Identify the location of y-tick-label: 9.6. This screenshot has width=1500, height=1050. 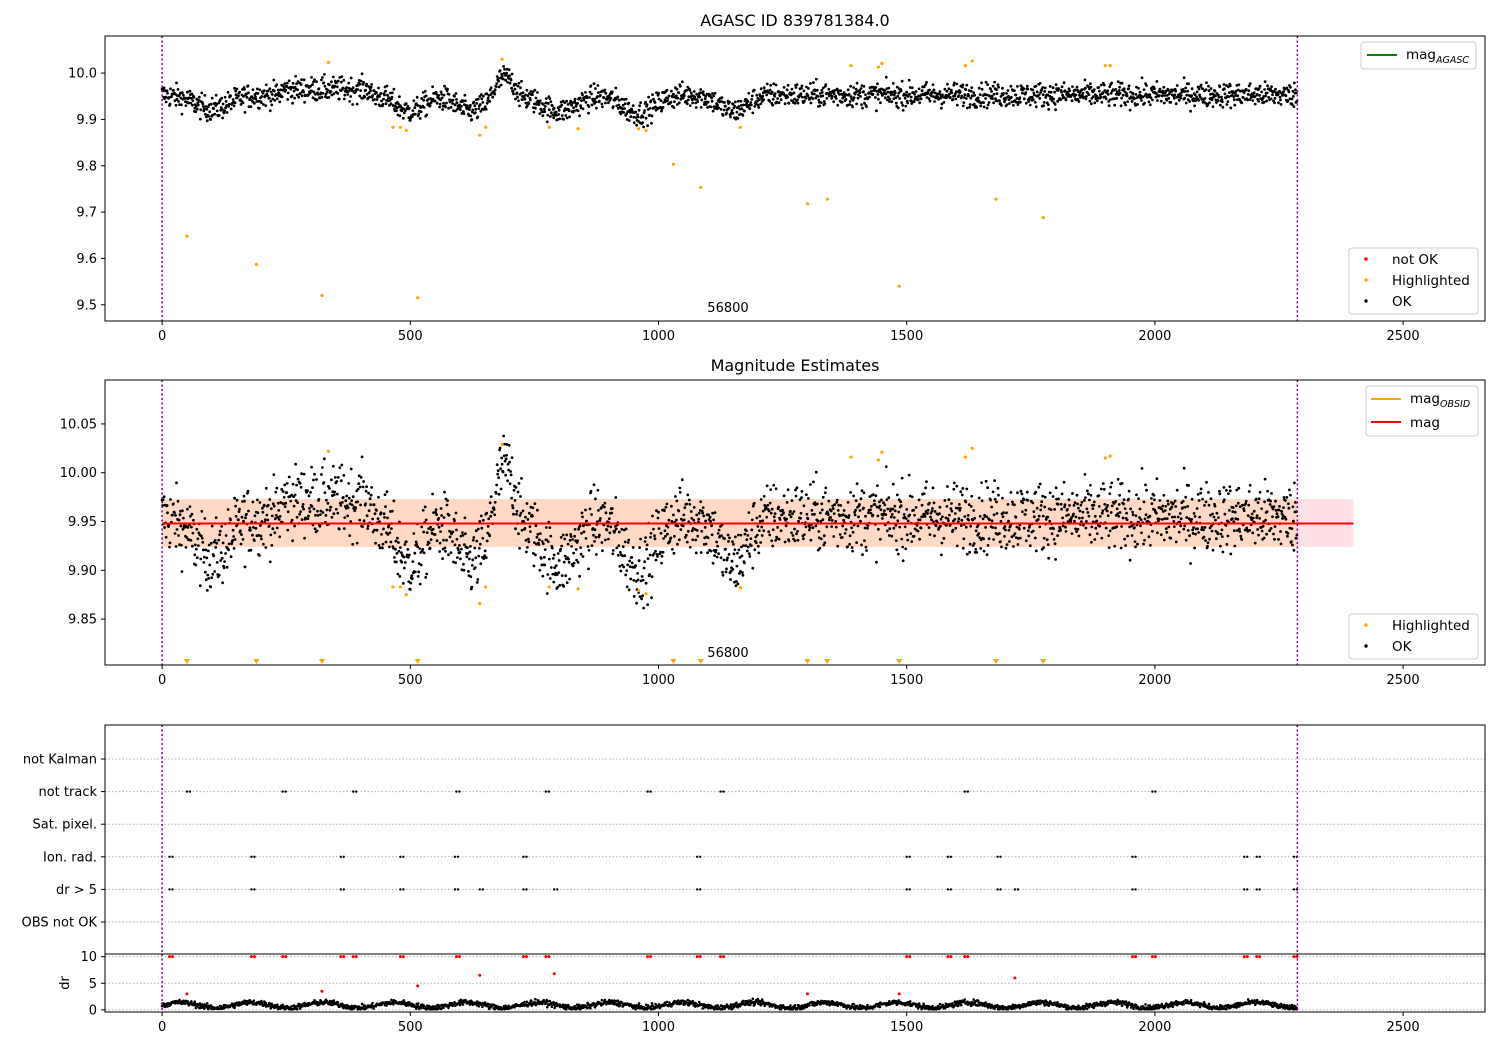
(86, 259).